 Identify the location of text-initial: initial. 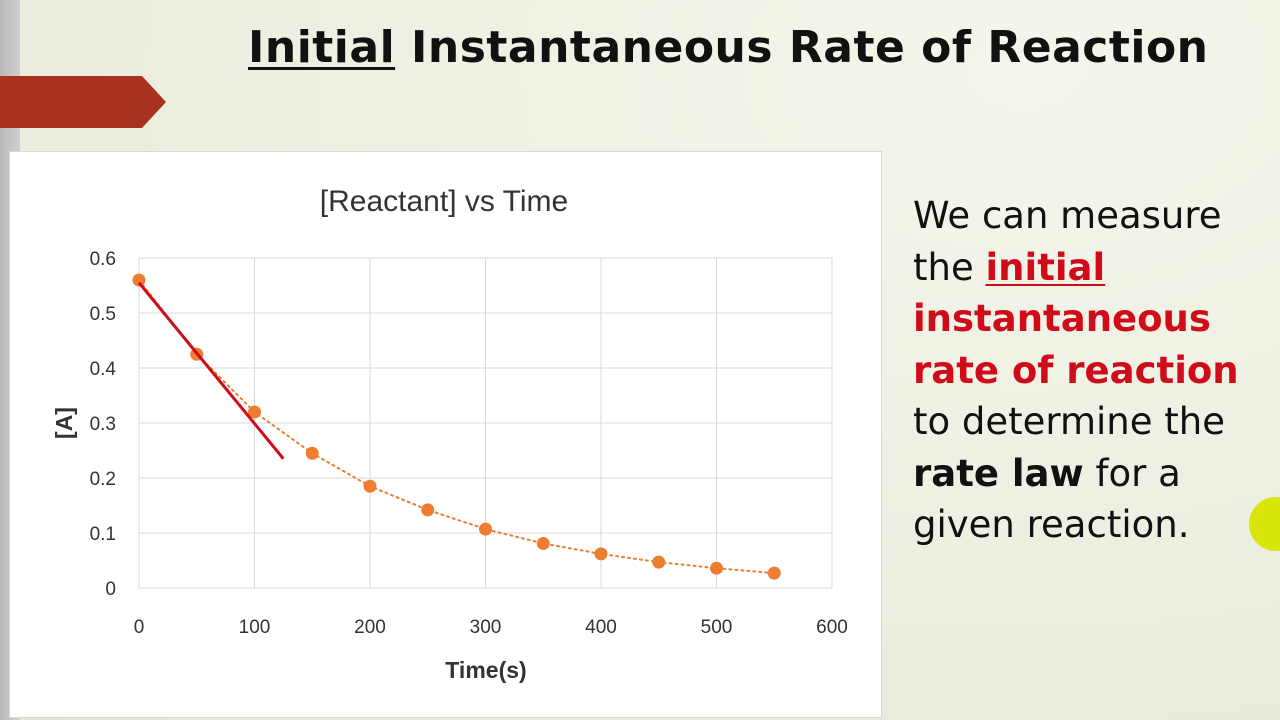
(1045, 267).